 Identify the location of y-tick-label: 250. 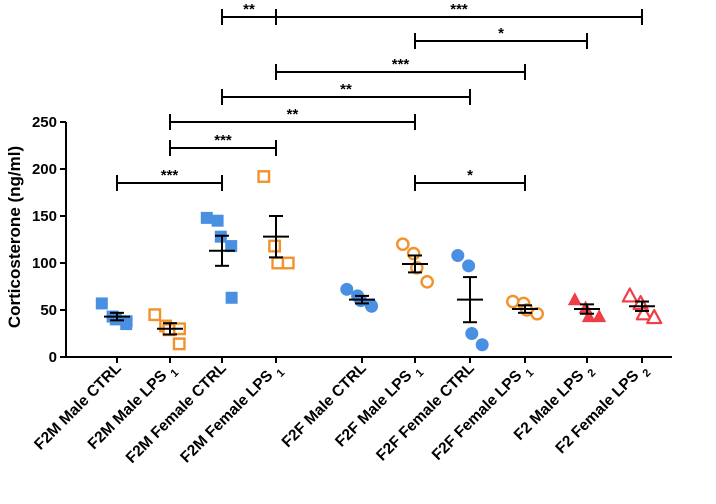
(44, 122).